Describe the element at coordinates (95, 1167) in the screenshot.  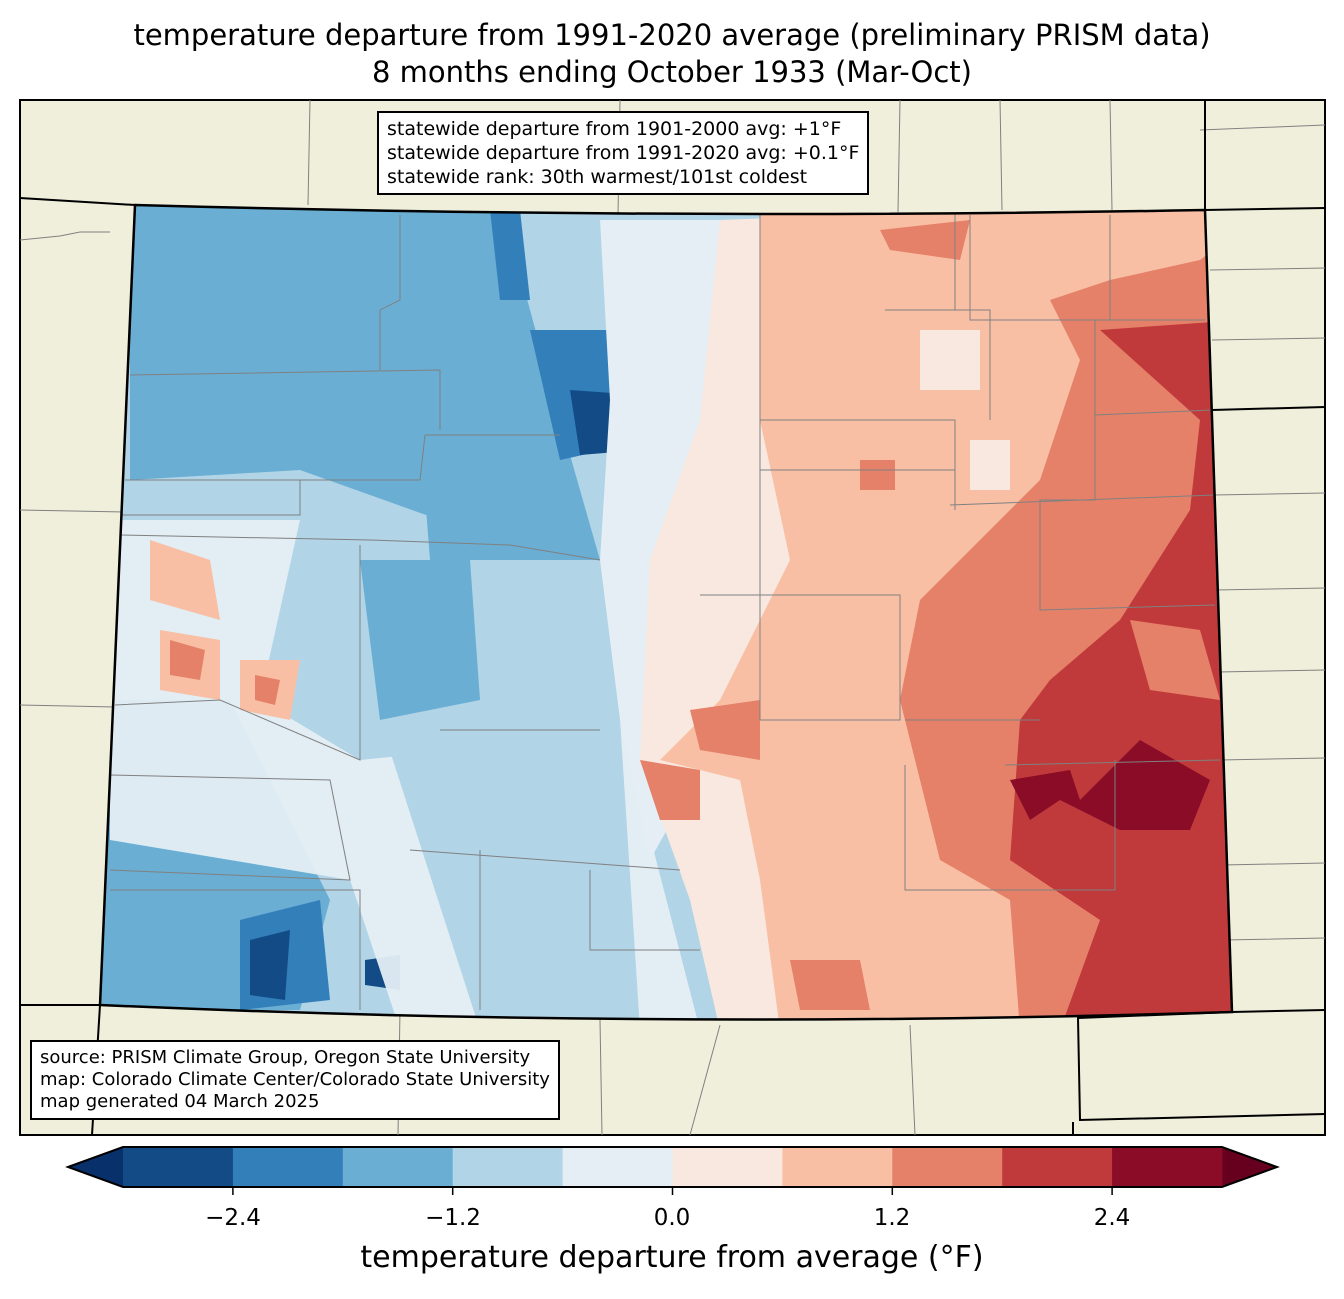
I see `colorbar-under-arrow` at that location.